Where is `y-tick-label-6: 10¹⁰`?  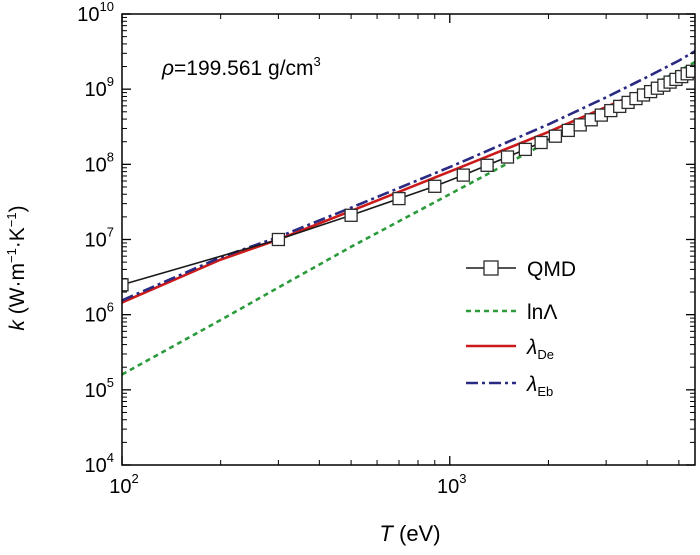 y-tick-label-6: 10¹⁰ is located at coordinates (95, 13).